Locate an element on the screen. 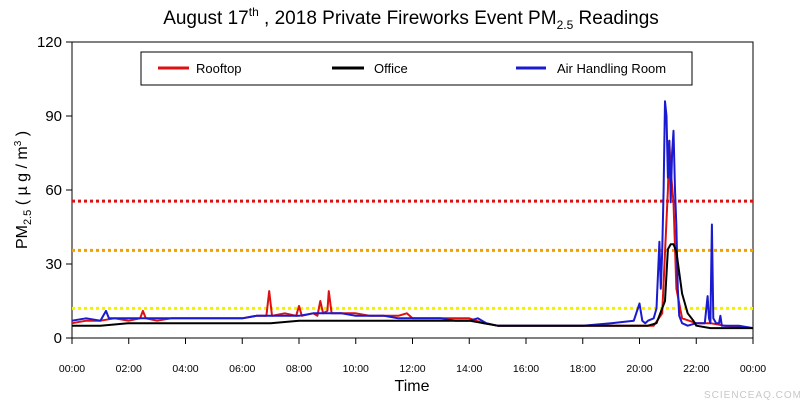  legend-item-air-handling-room: Air Handling Room is located at coordinates (591, 68).